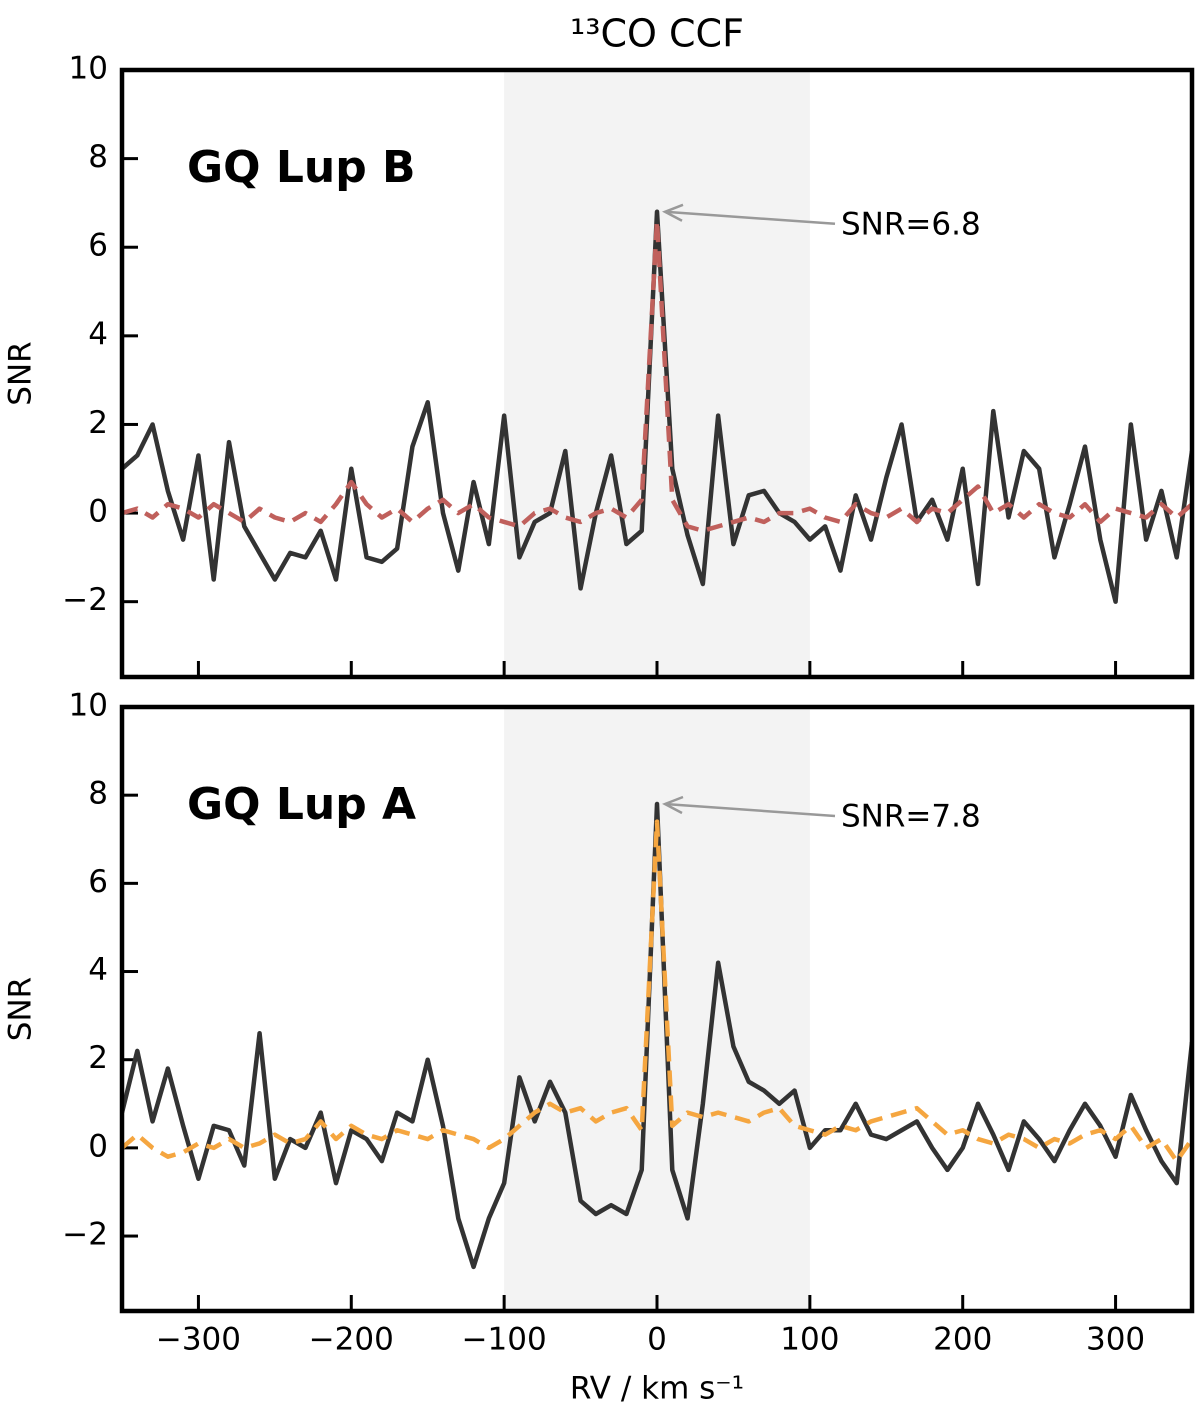 Image resolution: width=1200 pixels, height=1417 pixels. What do you see at coordinates (962, 1340) in the screenshot?
I see `x-tick-label: 200` at bounding box center [962, 1340].